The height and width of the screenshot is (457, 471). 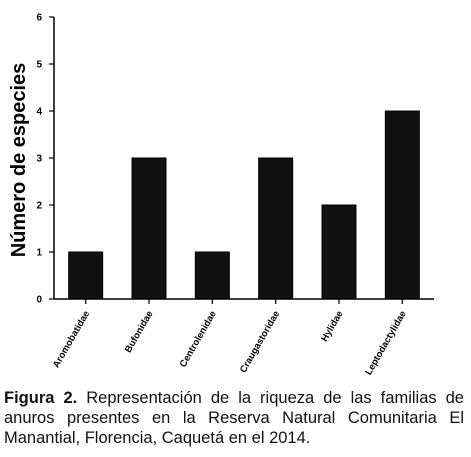 What do you see at coordinates (45, 159) in the screenshot?
I see `y-ticks-group: 0 1 2 3 4 5 6` at bounding box center [45, 159].